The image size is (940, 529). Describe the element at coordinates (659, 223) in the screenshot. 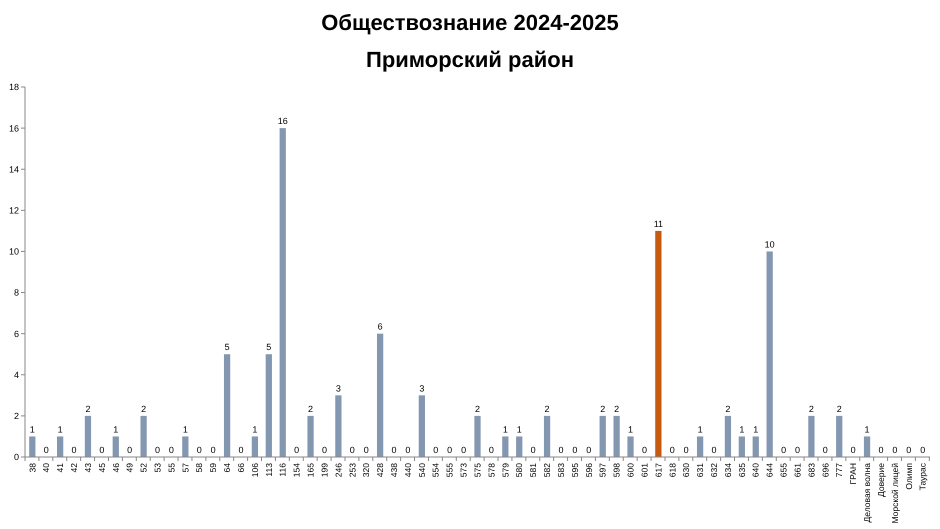

I see `data-label: 11` at that location.